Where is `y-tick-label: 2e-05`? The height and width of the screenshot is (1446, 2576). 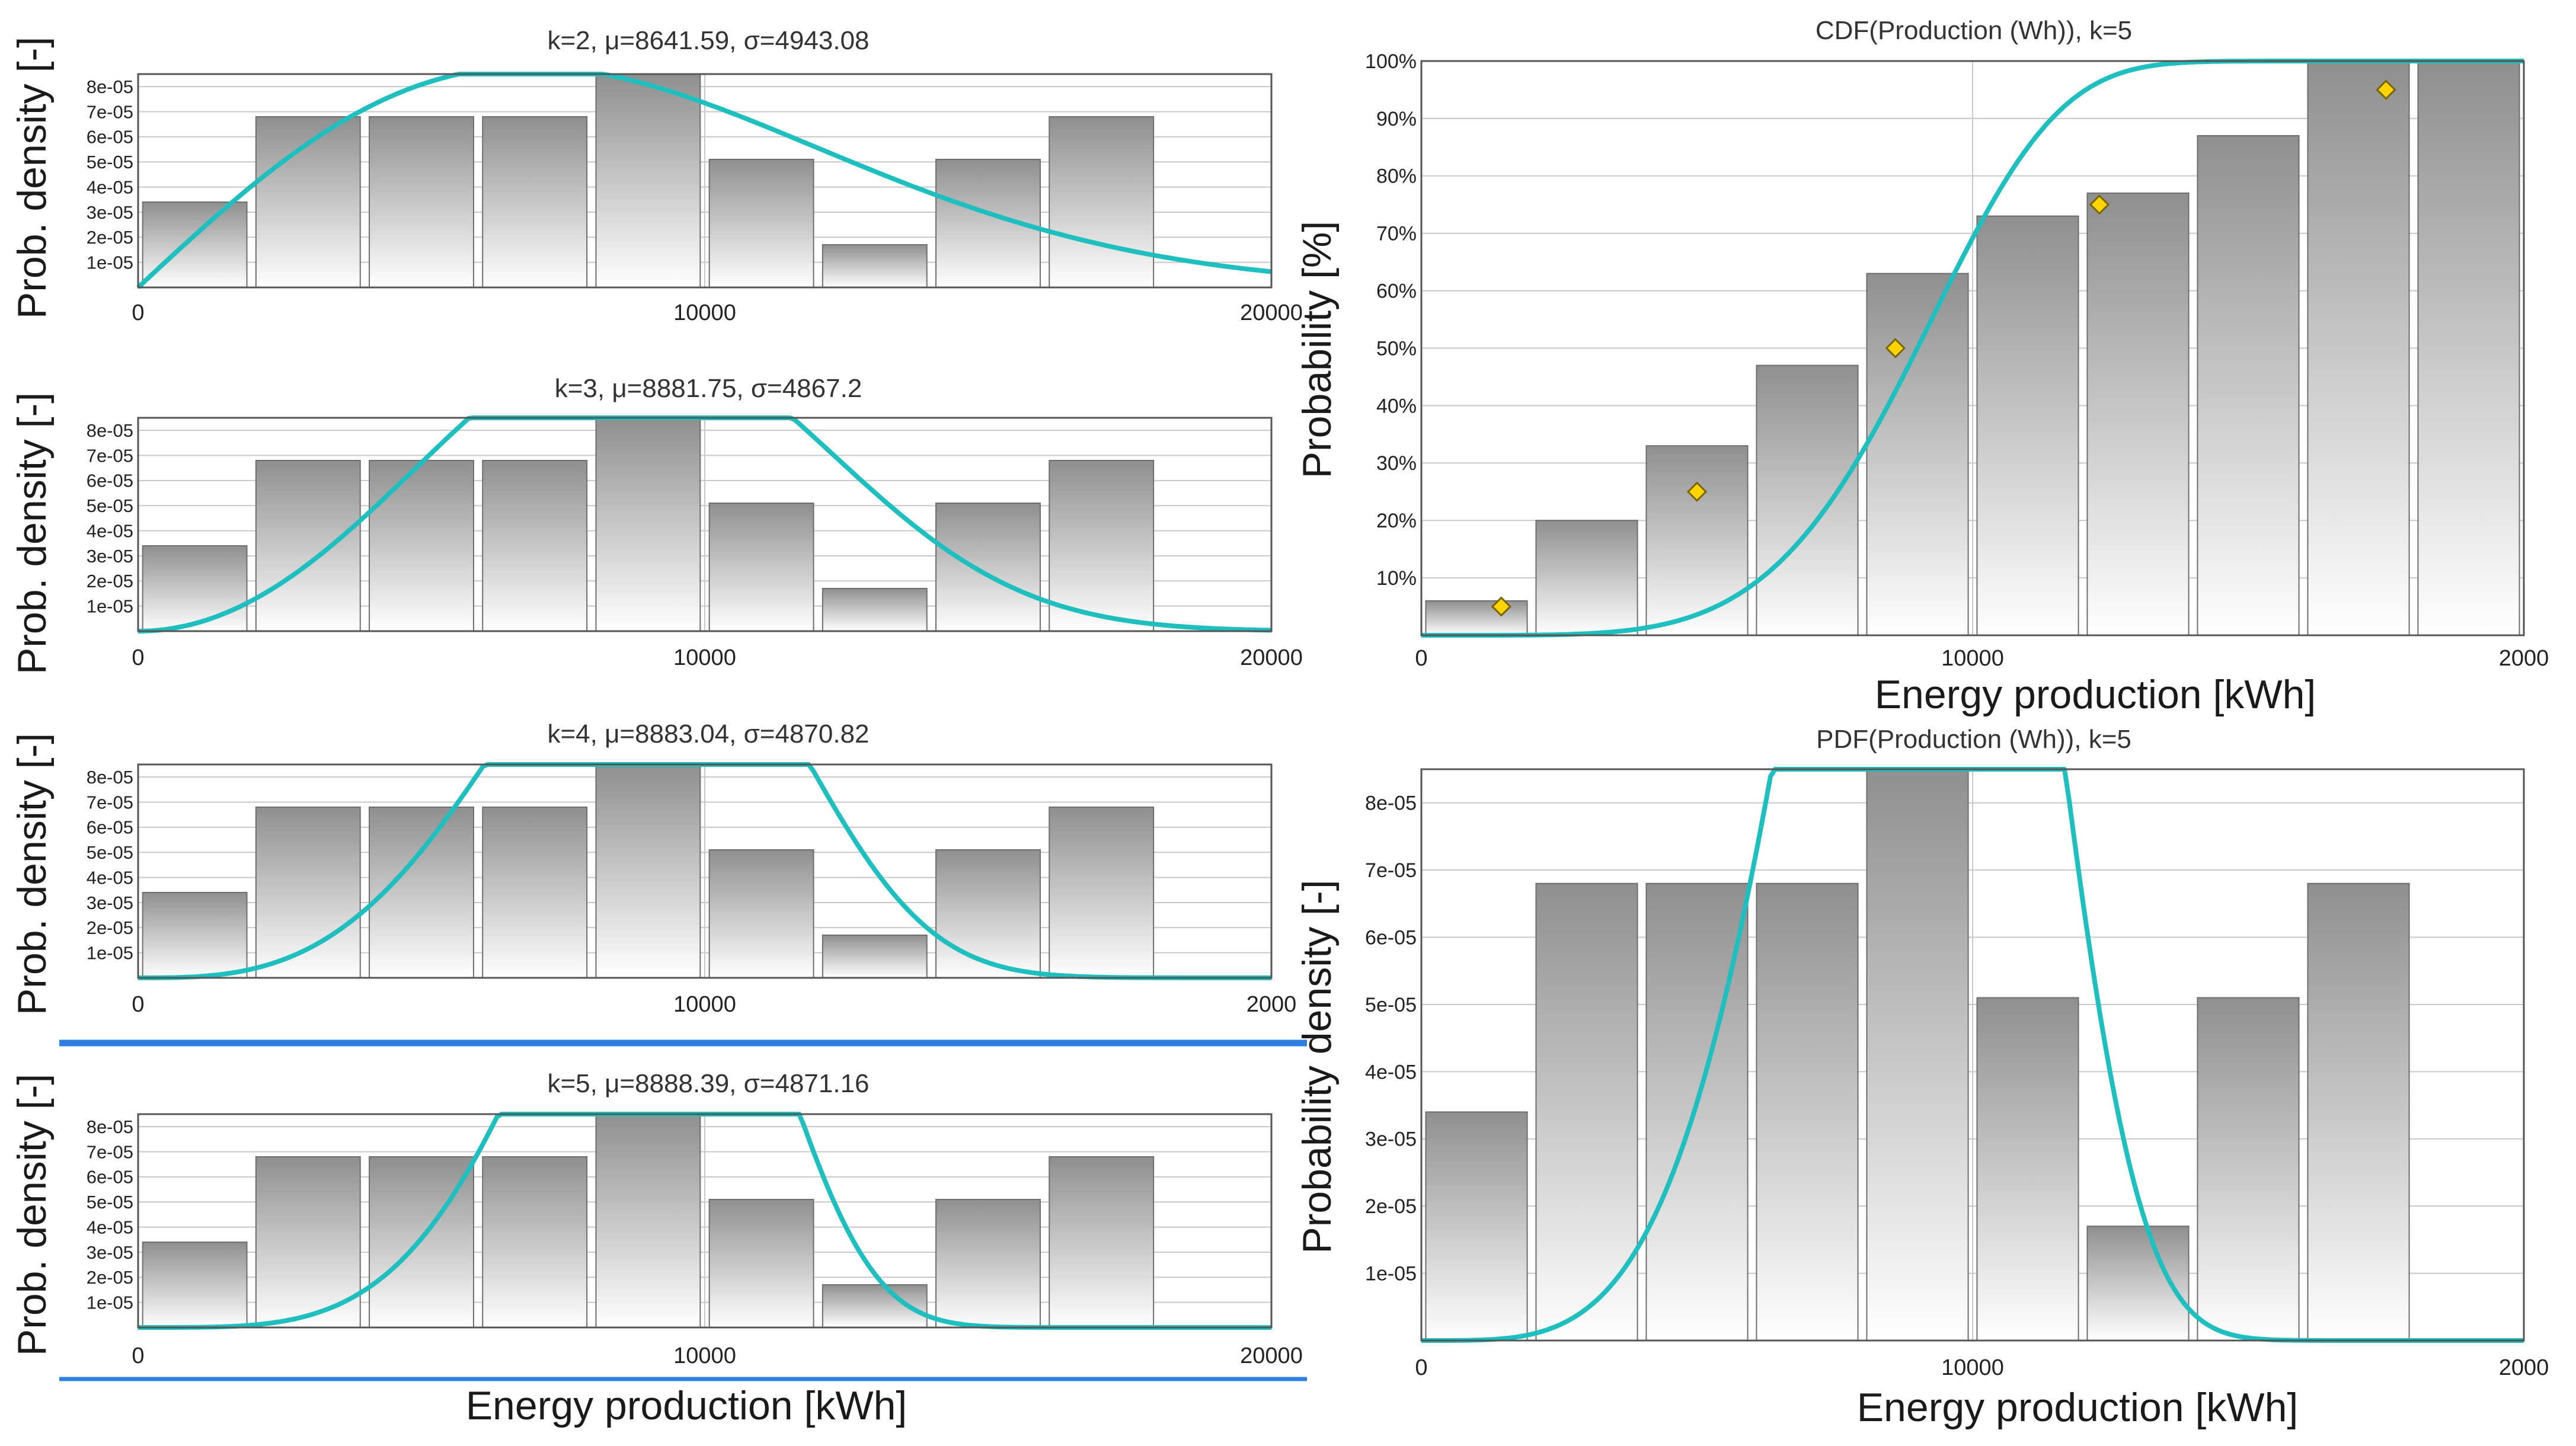 y-tick-label: 2e-05 is located at coordinates (110, 581).